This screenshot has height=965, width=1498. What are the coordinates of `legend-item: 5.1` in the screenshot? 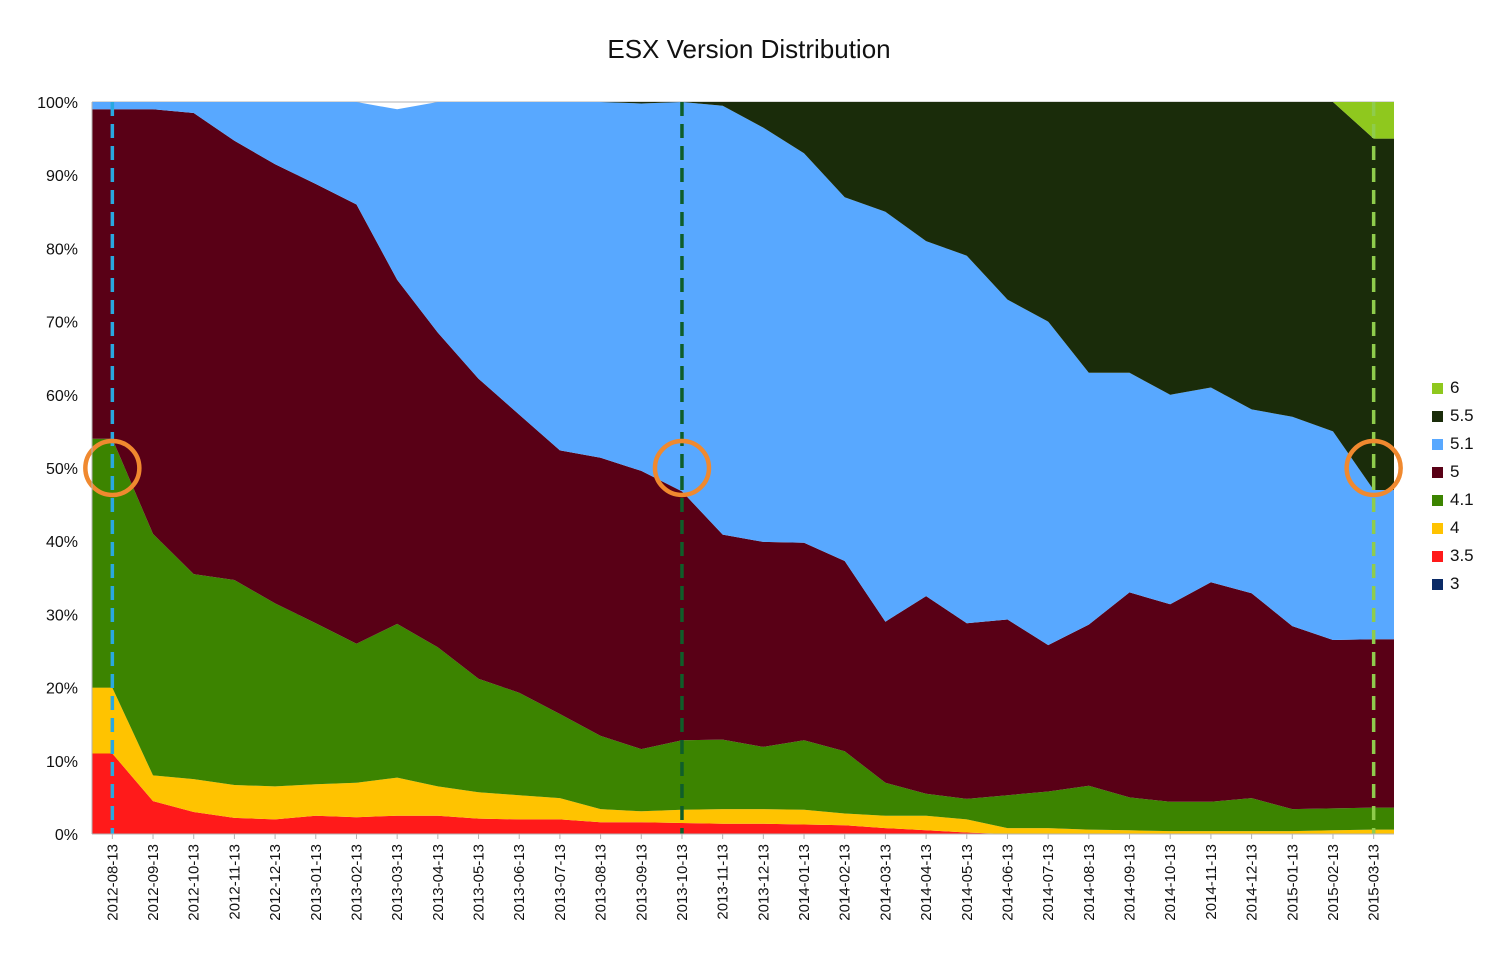 It's located at (1453, 444).